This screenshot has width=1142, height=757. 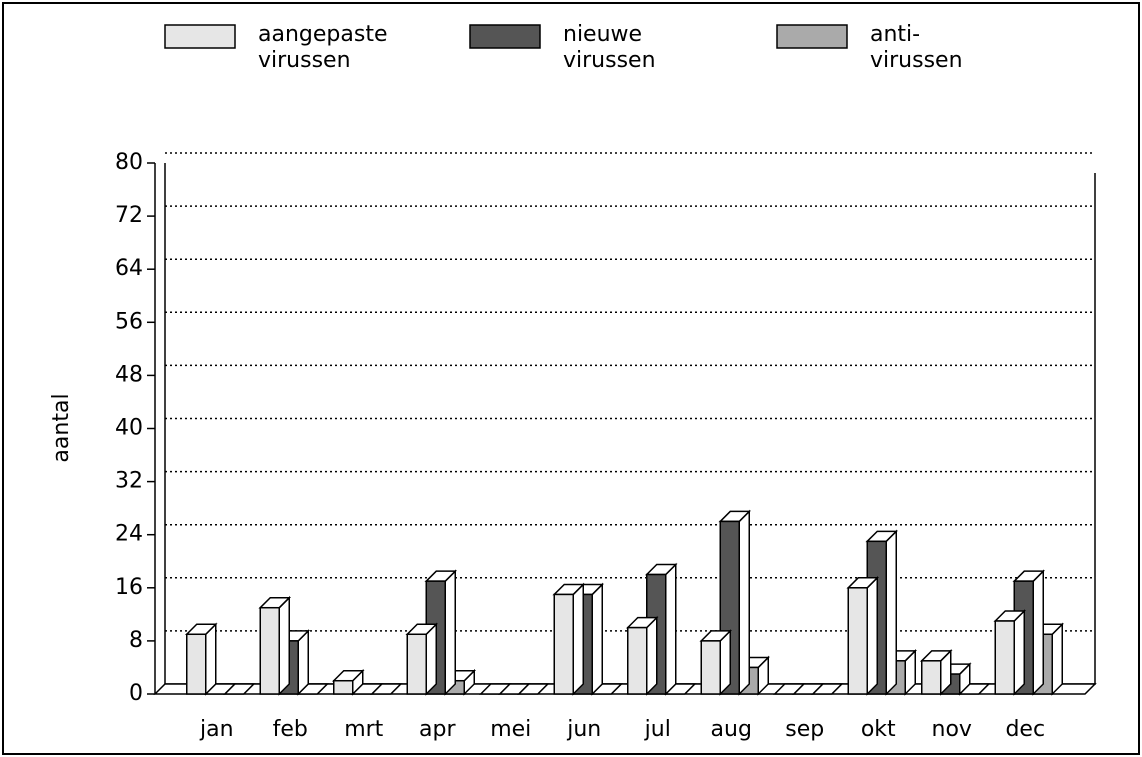 What do you see at coordinates (129, 268) in the screenshot?
I see `y-tick-label: 64` at bounding box center [129, 268].